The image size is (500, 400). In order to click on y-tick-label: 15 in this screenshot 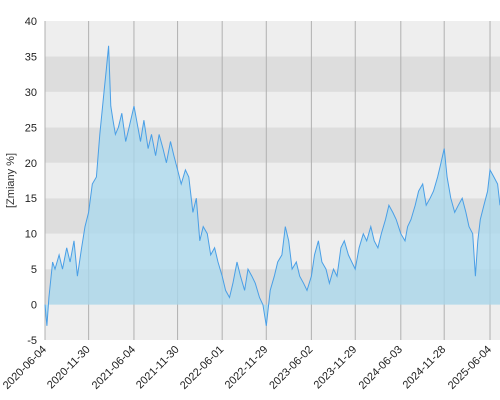, I will do `click(31, 199)`.